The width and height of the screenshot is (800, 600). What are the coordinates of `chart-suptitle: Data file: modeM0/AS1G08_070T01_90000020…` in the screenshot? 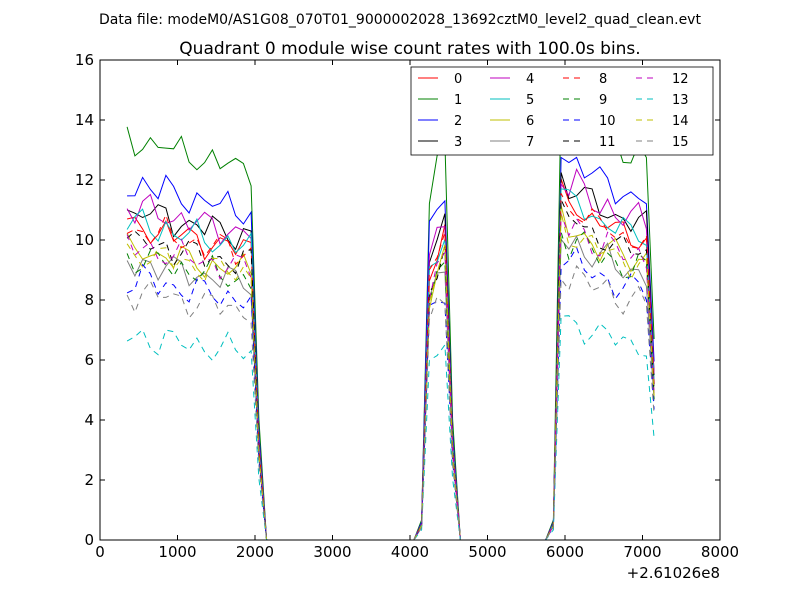 It's located at (400, 20).